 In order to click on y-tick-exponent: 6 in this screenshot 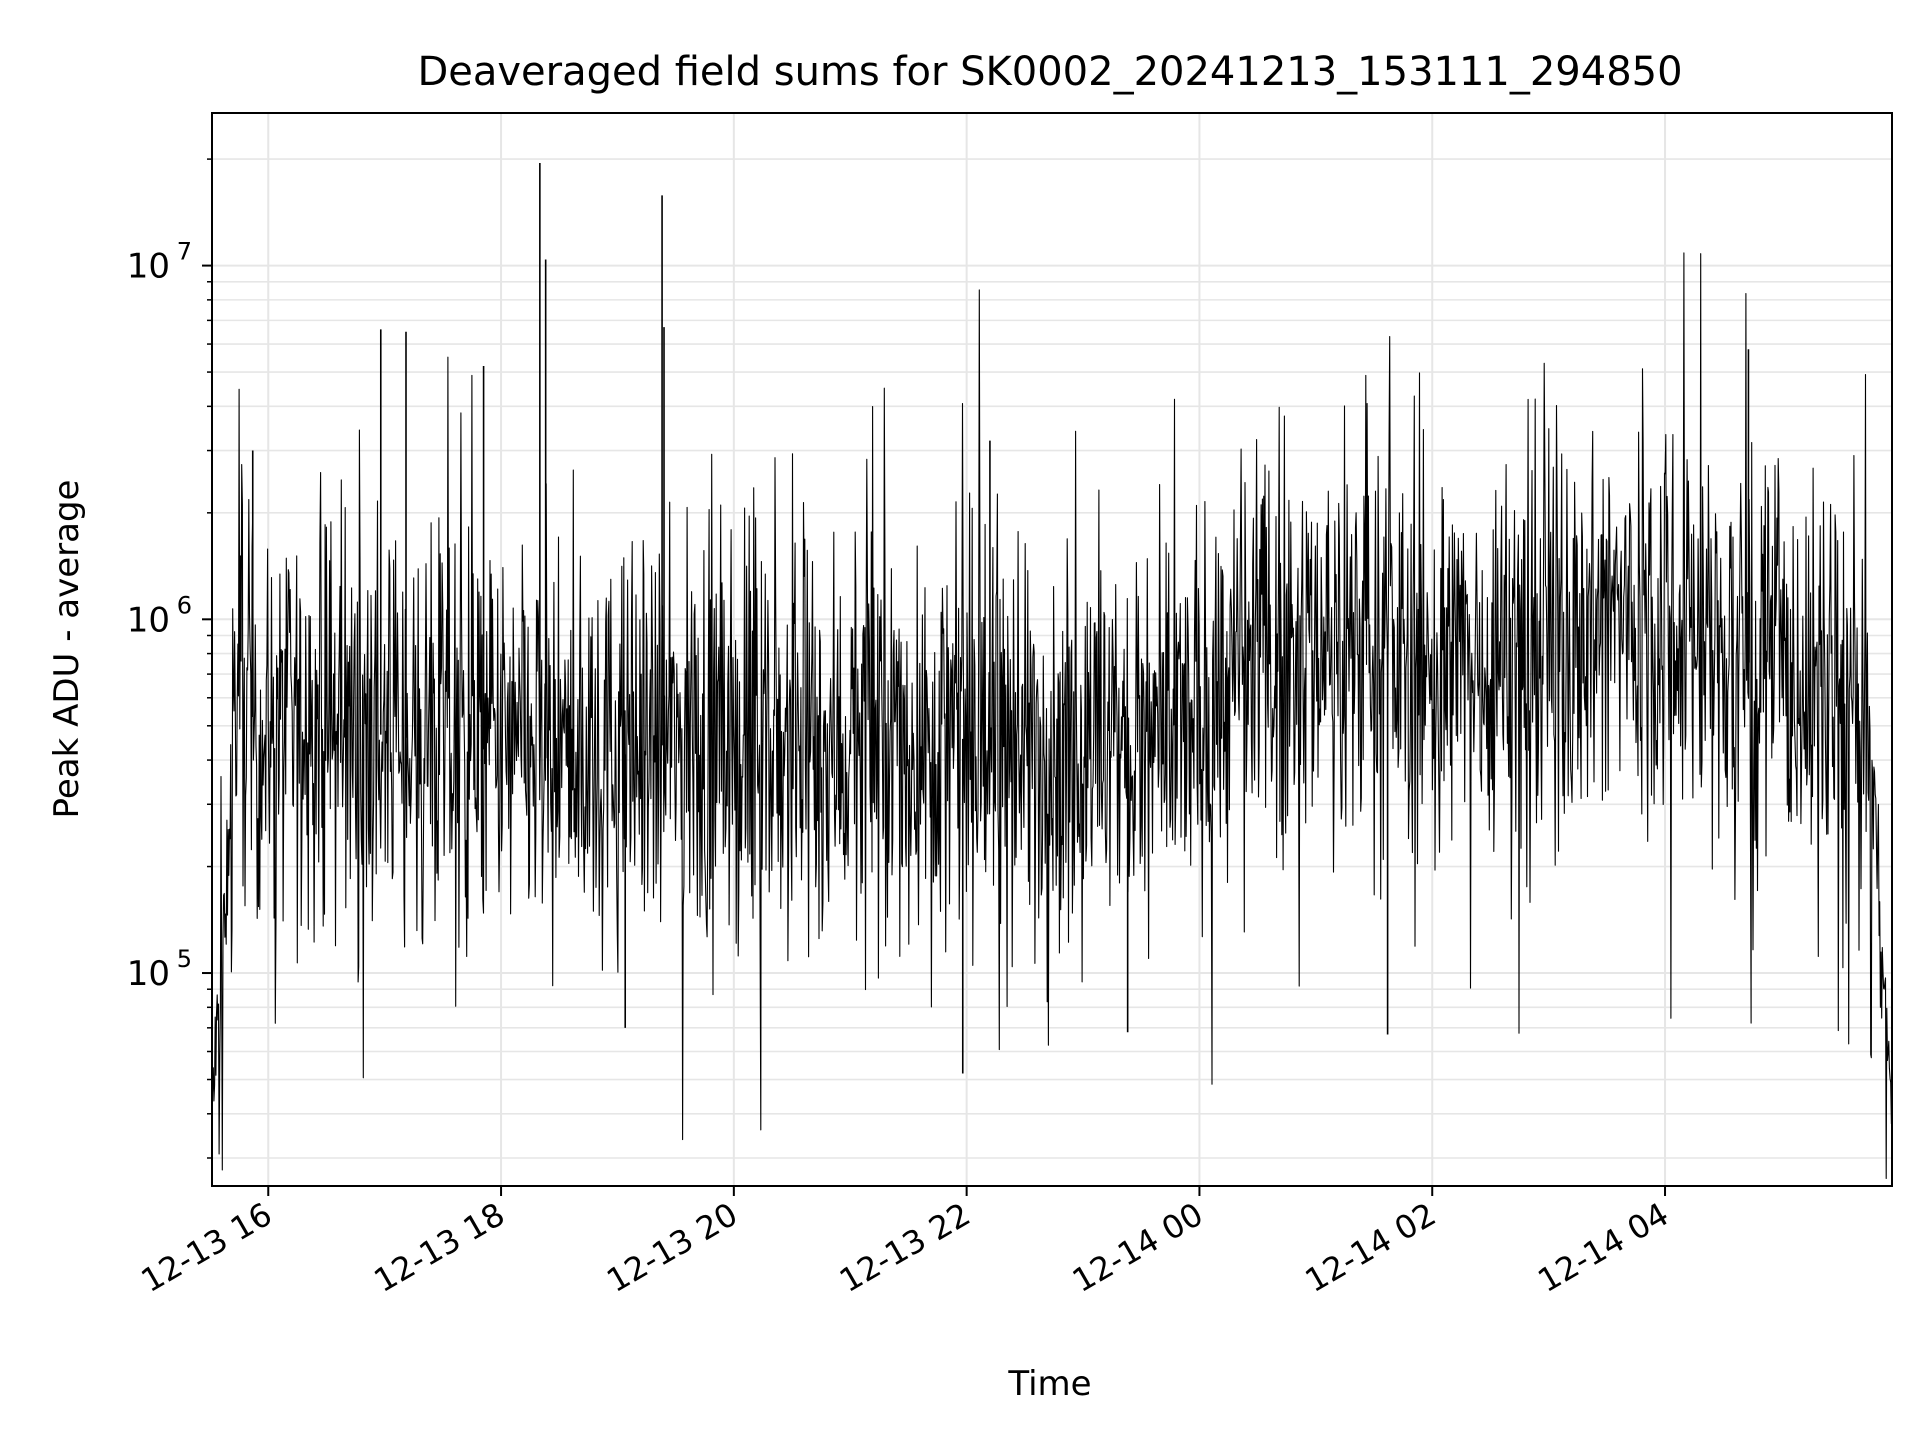, I will do `click(184, 605)`.